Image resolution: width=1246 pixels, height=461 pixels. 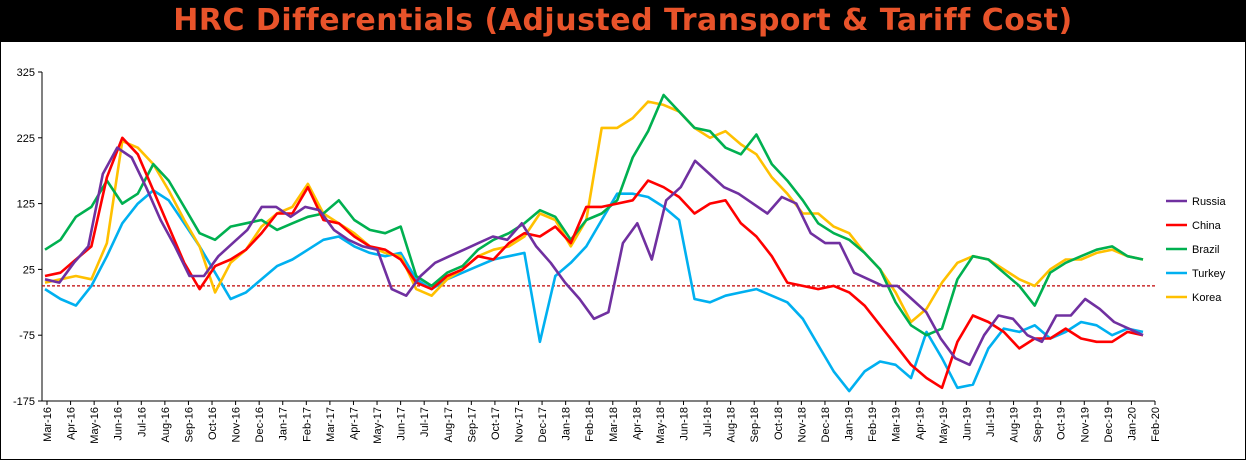 What do you see at coordinates (1132, 424) in the screenshot?
I see `x-tick-label: Jan-20` at bounding box center [1132, 424].